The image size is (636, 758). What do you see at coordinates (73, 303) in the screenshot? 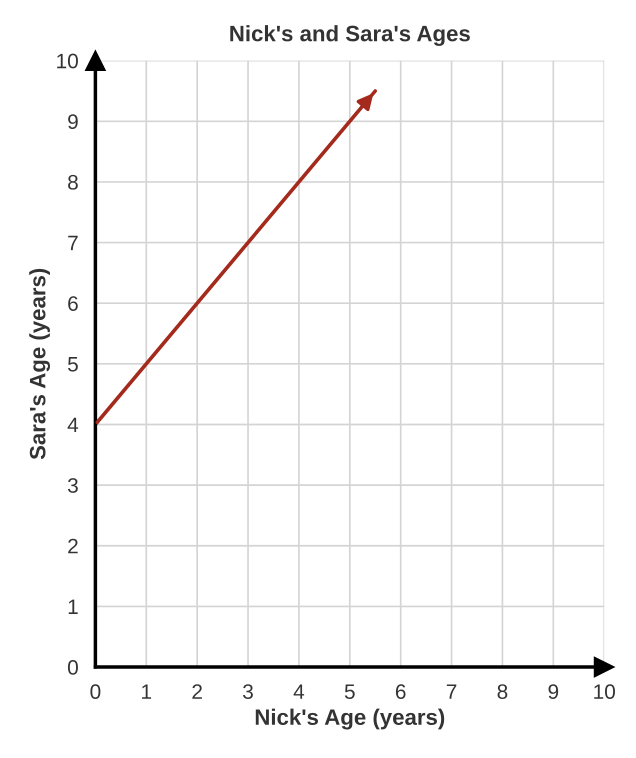
I see `y-tick-label: 6` at bounding box center [73, 303].